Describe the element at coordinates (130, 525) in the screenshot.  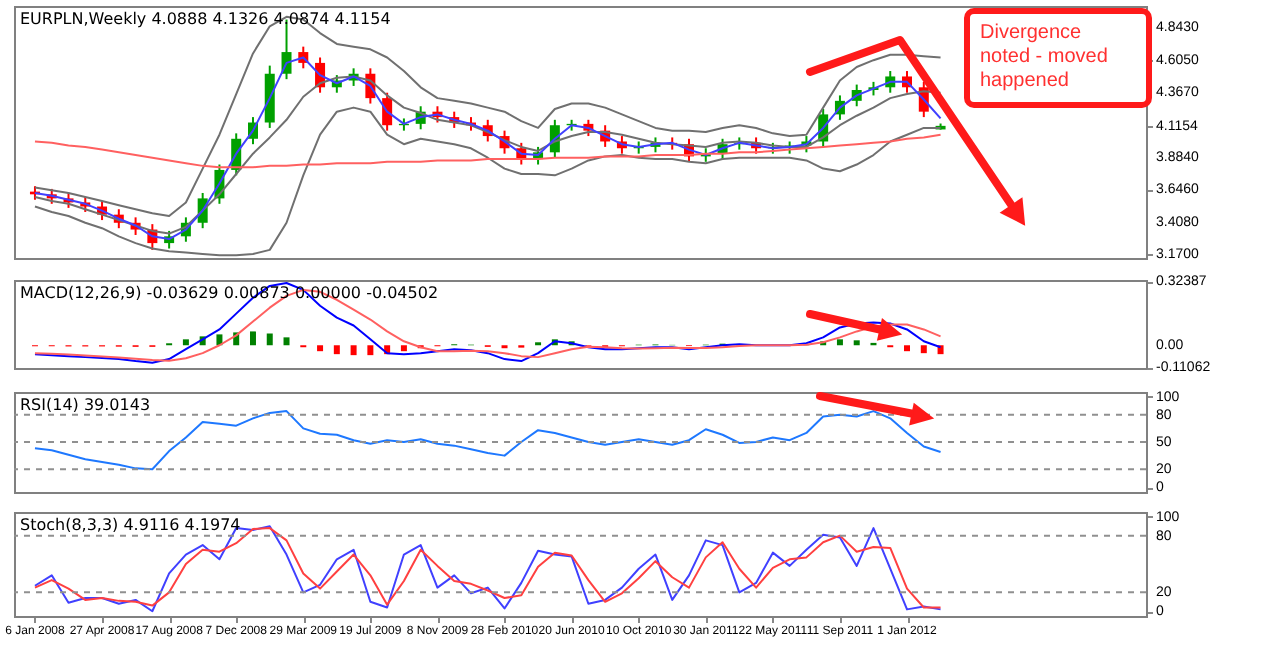
I see `chart-title: Stoch(8,3,3) 4.9116 4.1974` at that location.